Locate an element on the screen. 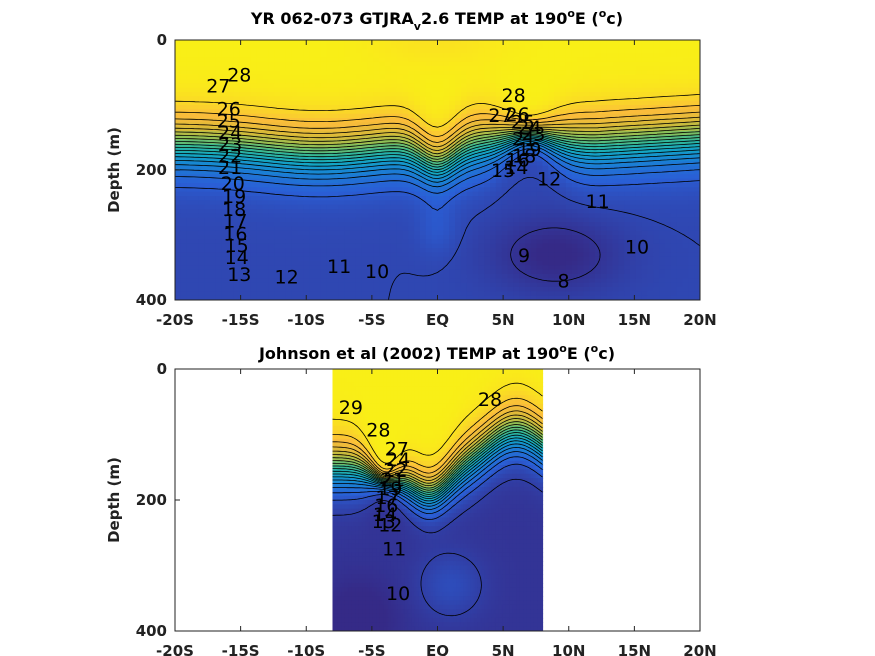 The image size is (875, 656). title-top-part-2: 2.6 TEMP at 190 is located at coordinates (494, 18).